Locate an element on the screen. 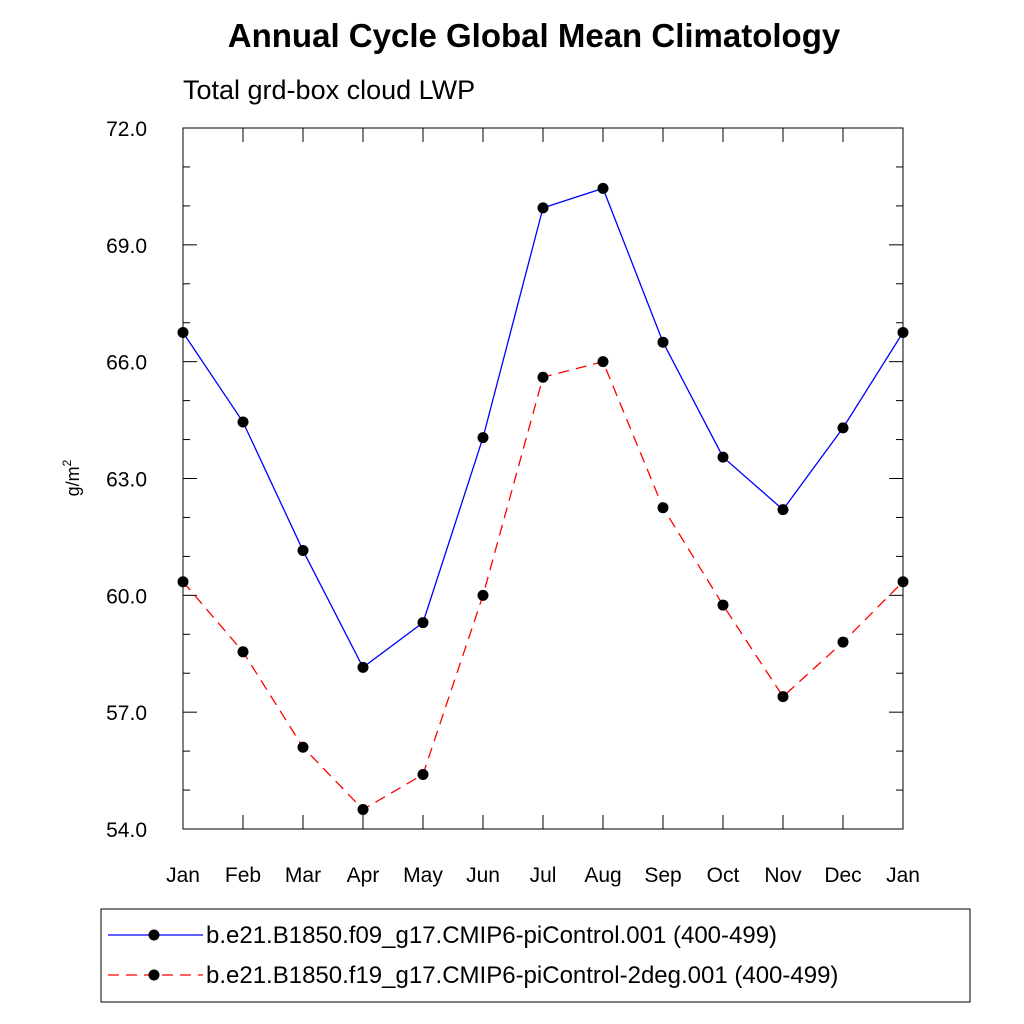 The image size is (1024, 1024). chart-subtitle: Total grd-box cloud LWP is located at coordinates (329, 90).